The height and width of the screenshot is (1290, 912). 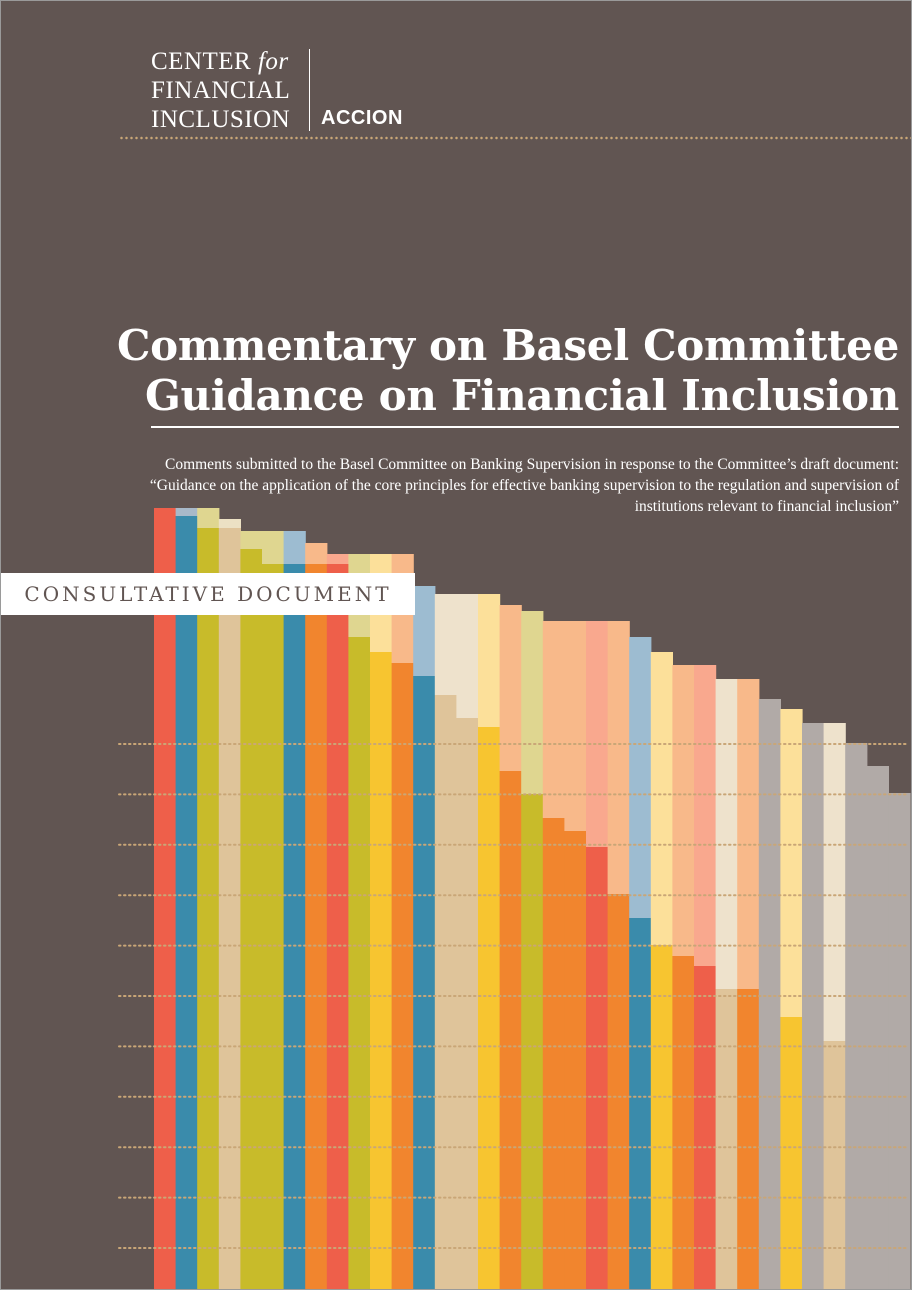 What do you see at coordinates (208, 594) in the screenshot?
I see `badge-label: CONSULTATIVE DOCUMENT` at bounding box center [208, 594].